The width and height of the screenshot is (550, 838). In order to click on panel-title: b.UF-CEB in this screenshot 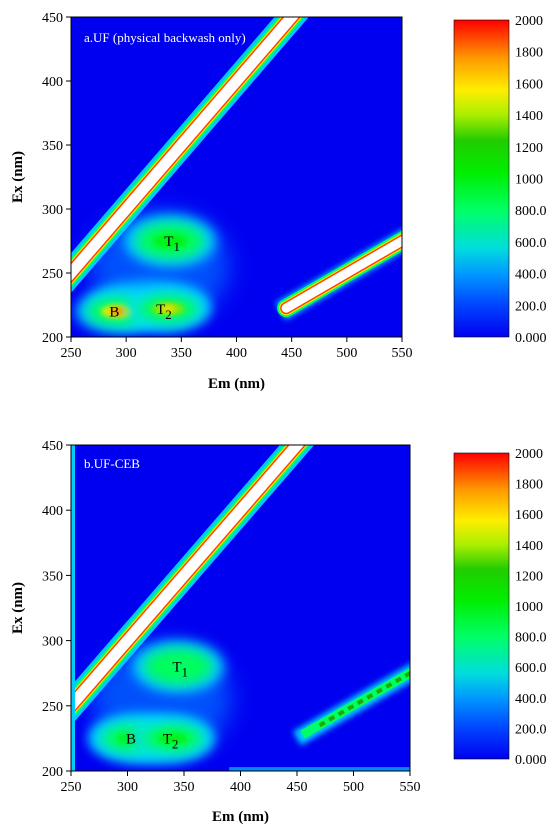, I will do `click(112, 463)`.